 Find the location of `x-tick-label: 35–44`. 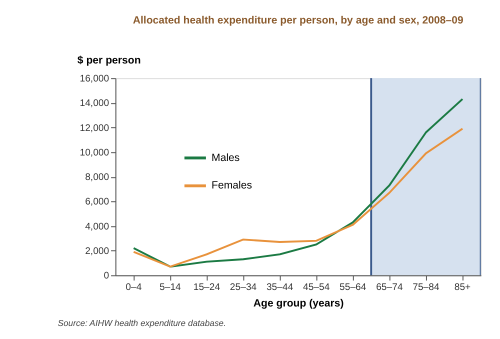

x-tick-label: 35–44 is located at coordinates (280, 288).